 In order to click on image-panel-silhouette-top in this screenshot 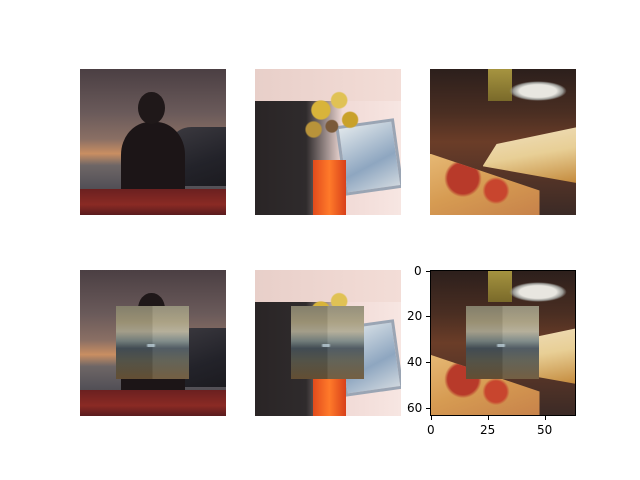, I will do `click(153, 142)`.